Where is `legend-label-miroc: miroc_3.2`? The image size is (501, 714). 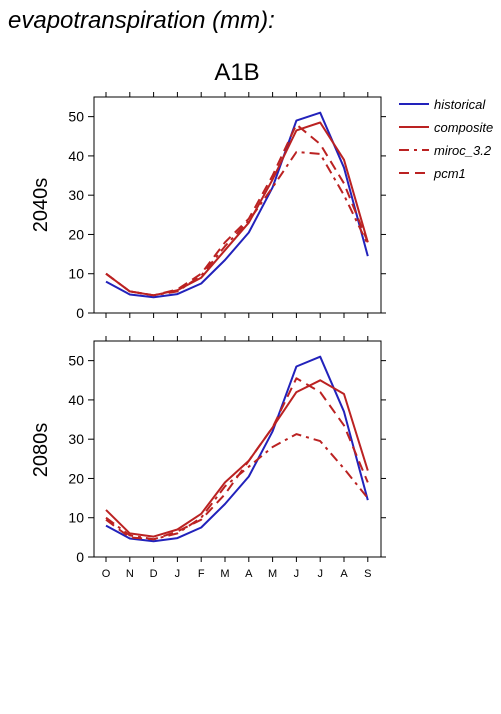 legend-label-miroc: miroc_3.2 is located at coordinates (463, 150).